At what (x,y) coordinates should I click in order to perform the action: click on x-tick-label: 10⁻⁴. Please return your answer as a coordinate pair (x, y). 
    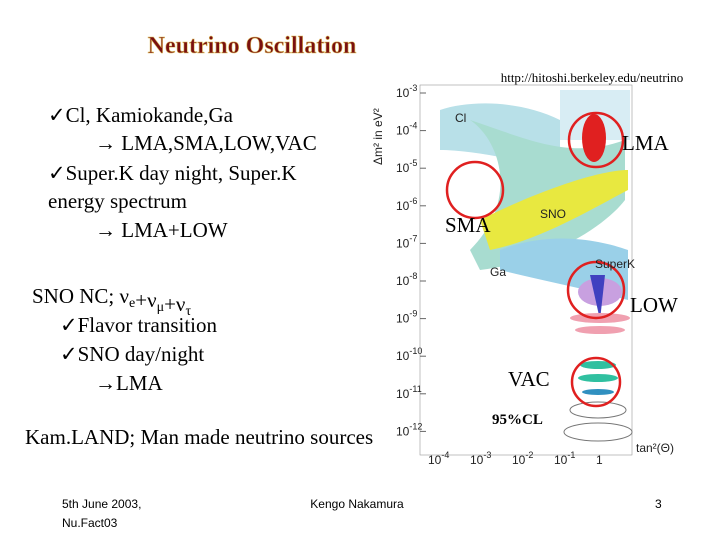
    Looking at the image, I should click on (438, 458).